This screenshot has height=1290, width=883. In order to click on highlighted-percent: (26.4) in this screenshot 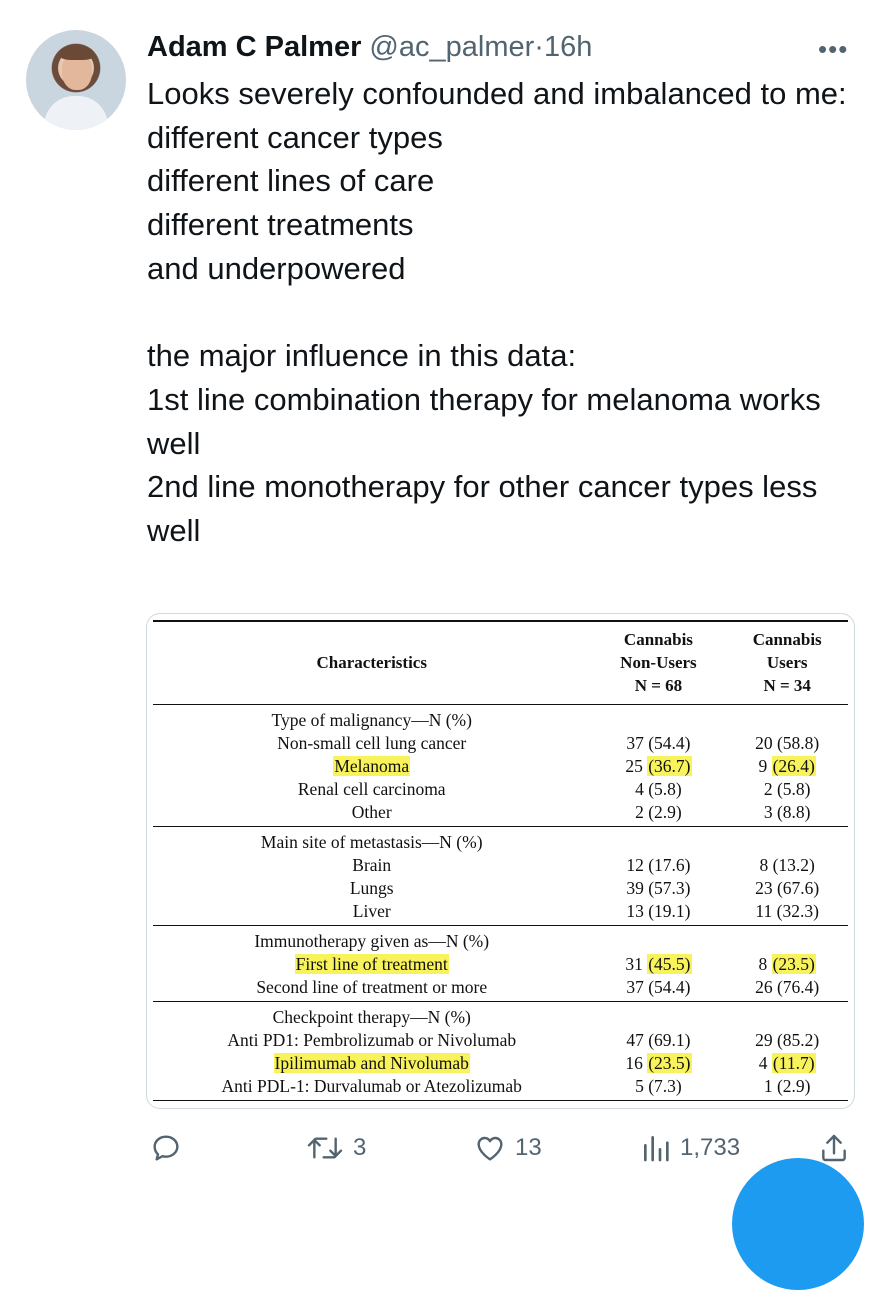, I will do `click(793, 766)`.